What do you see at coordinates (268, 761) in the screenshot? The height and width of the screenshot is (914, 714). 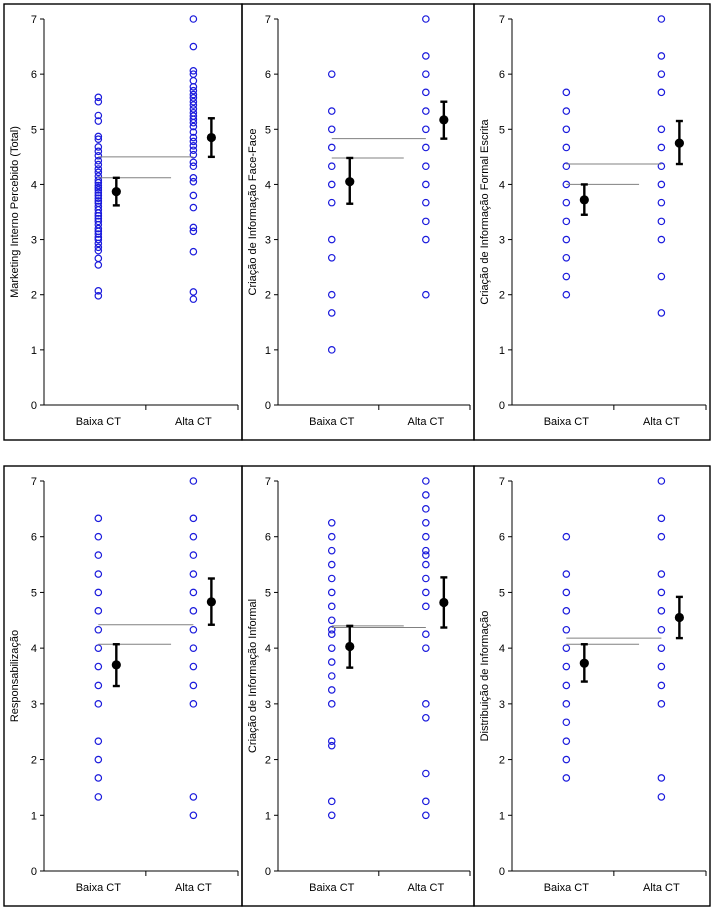 I see `y-tick-label: 2` at bounding box center [268, 761].